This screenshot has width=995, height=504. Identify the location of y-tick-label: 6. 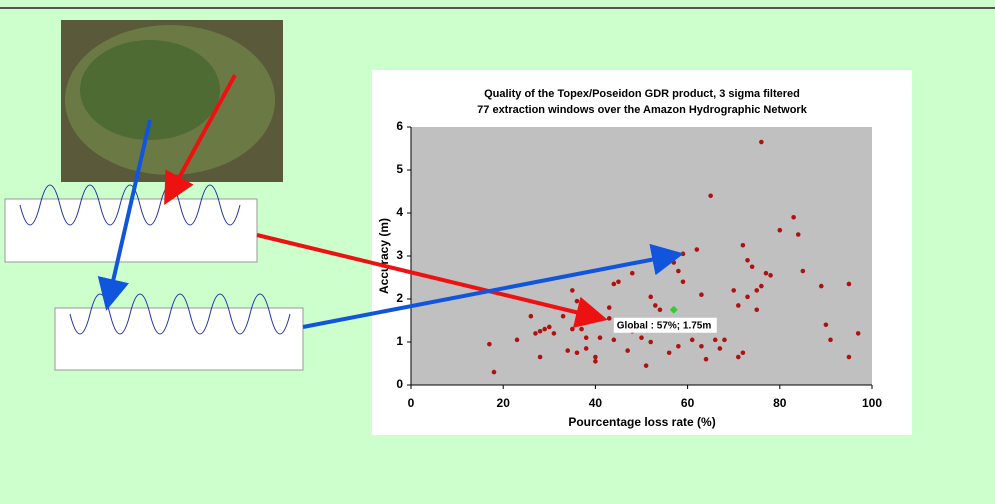
(399, 126).